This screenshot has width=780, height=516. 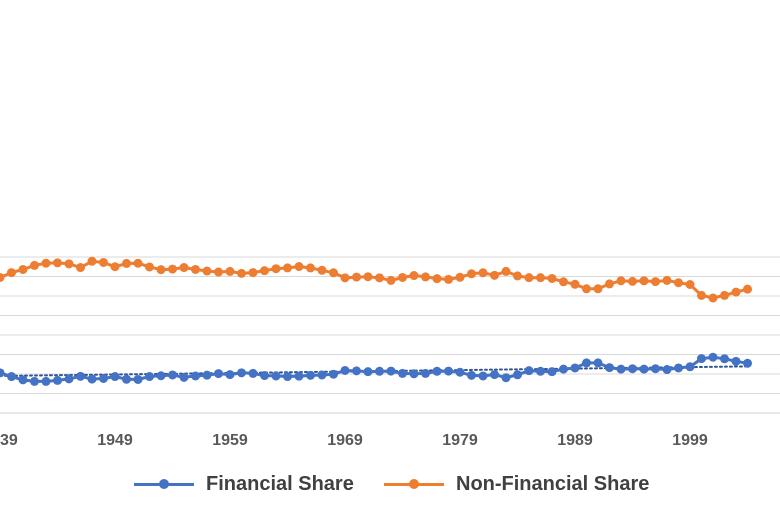 What do you see at coordinates (115, 440) in the screenshot?
I see `x-tick-label: 1949` at bounding box center [115, 440].